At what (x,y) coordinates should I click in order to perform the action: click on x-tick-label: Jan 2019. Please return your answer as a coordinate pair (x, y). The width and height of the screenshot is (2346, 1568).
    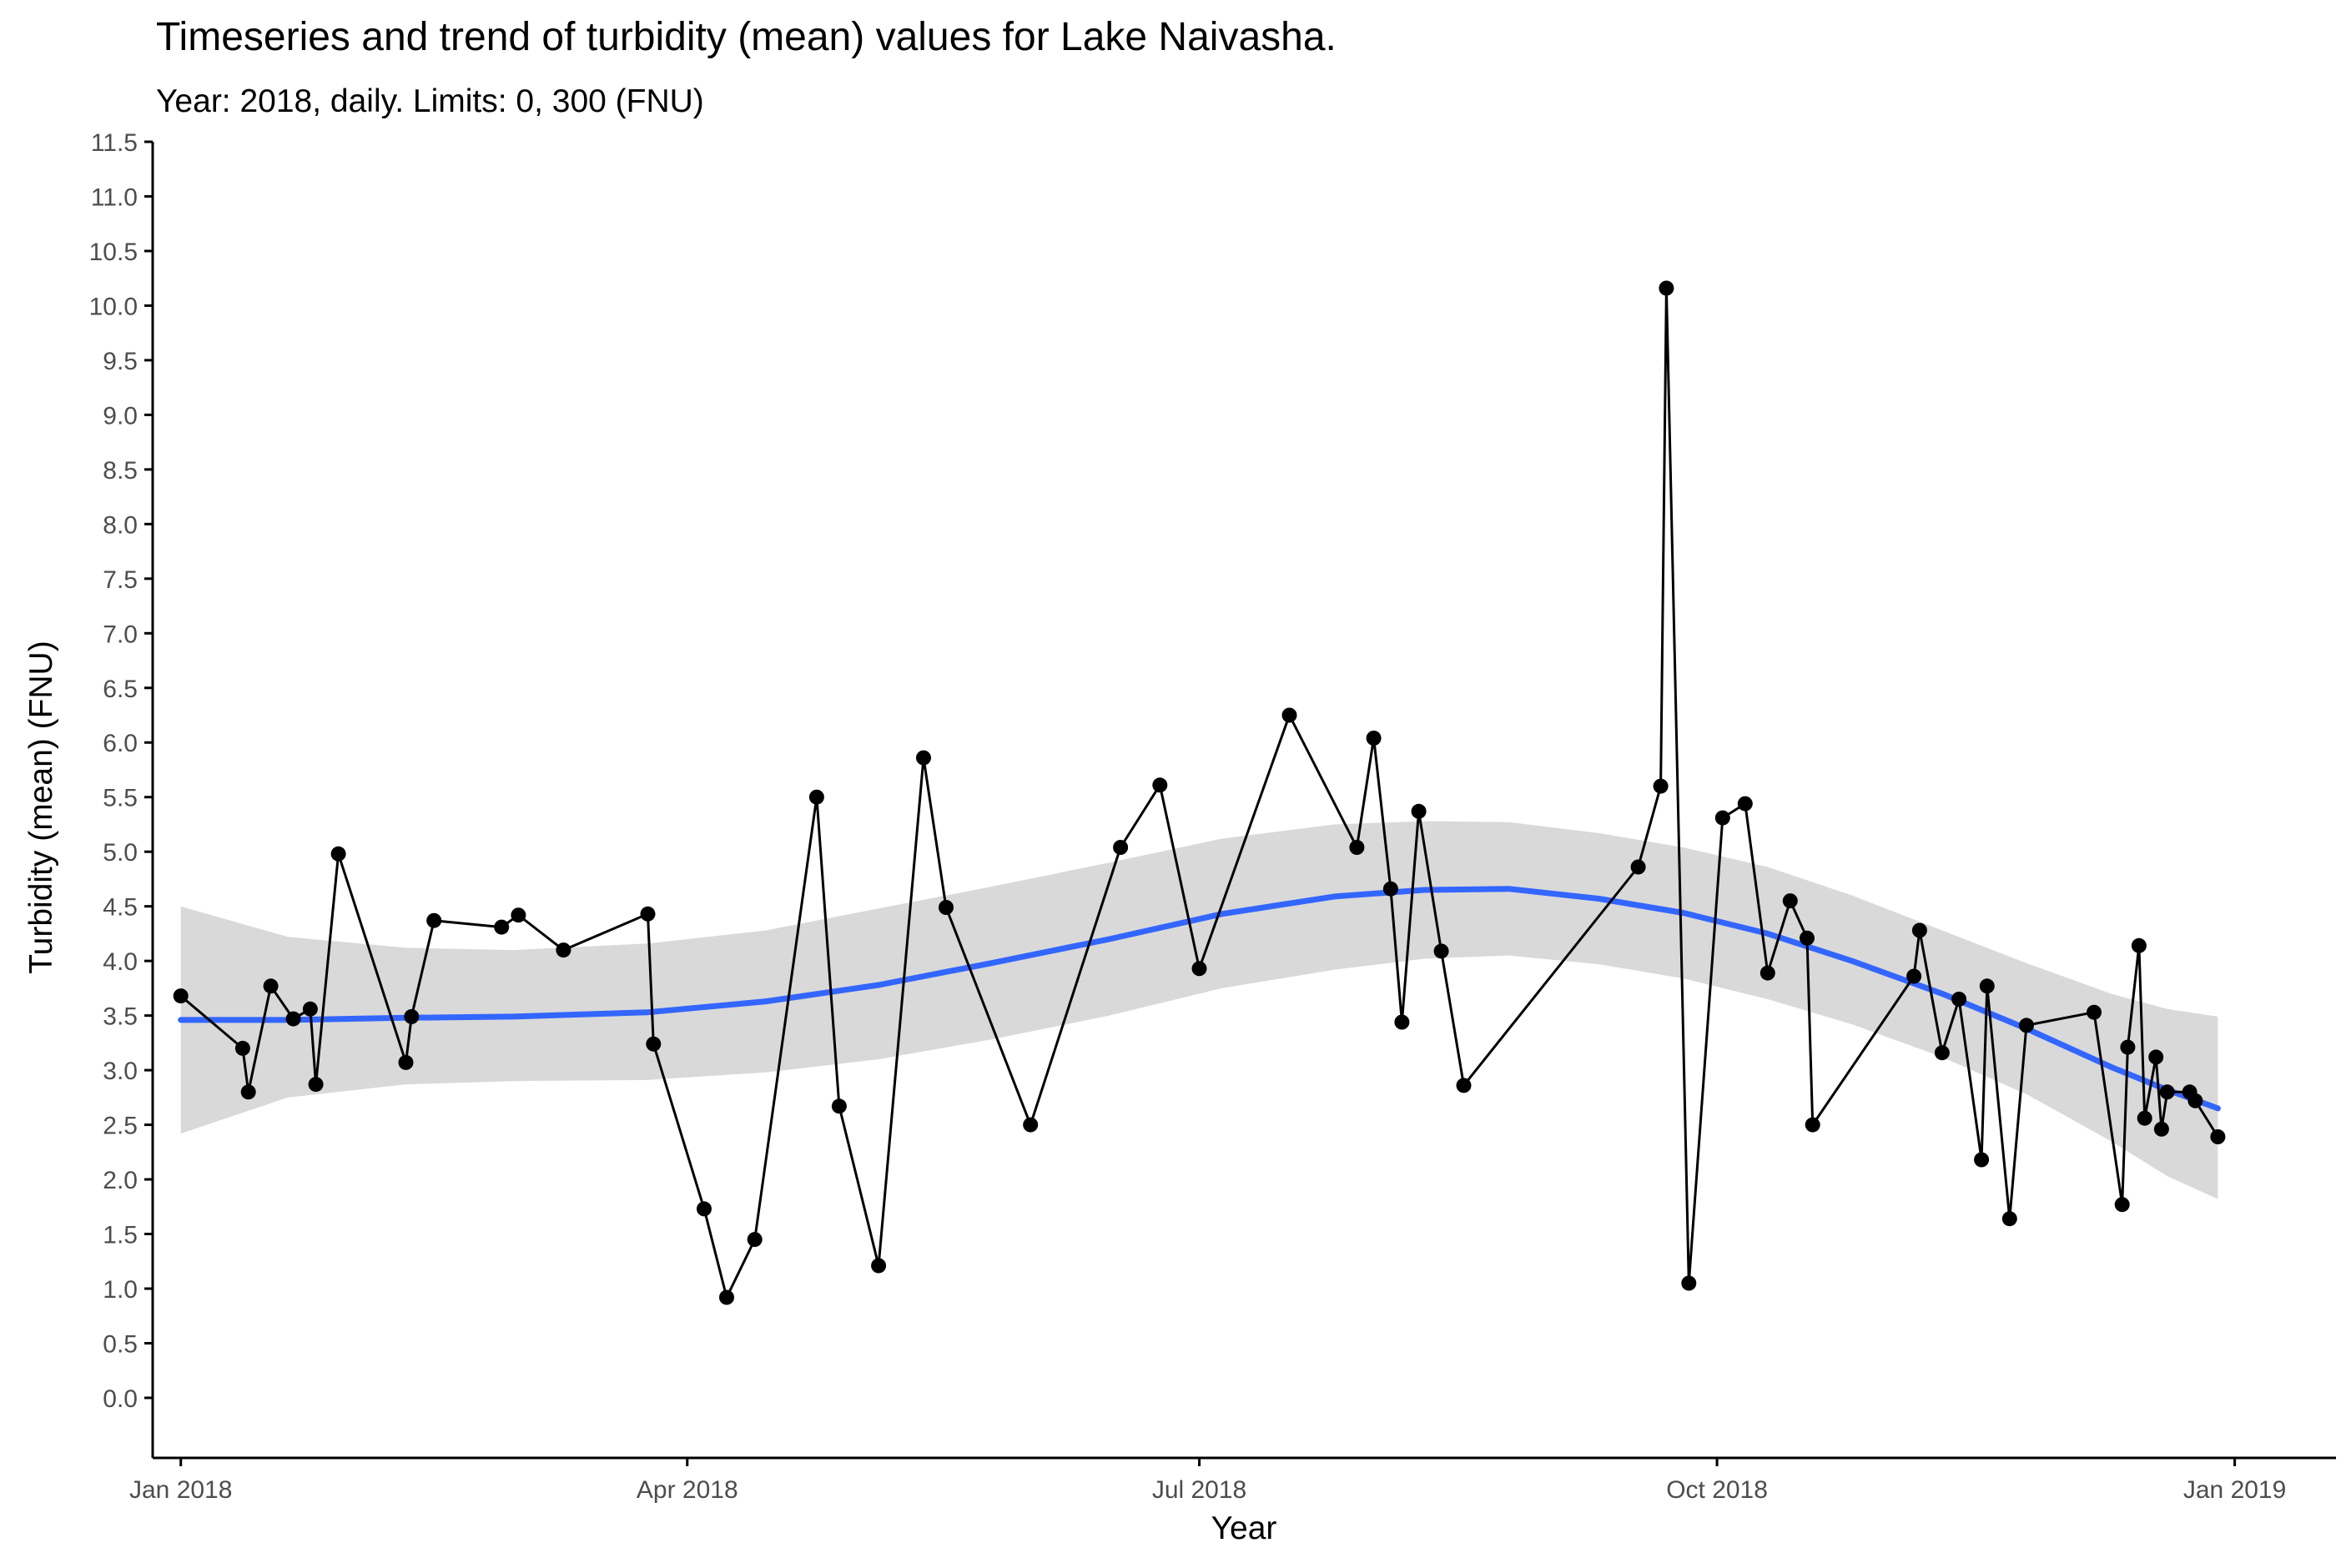
    Looking at the image, I should click on (2234, 1490).